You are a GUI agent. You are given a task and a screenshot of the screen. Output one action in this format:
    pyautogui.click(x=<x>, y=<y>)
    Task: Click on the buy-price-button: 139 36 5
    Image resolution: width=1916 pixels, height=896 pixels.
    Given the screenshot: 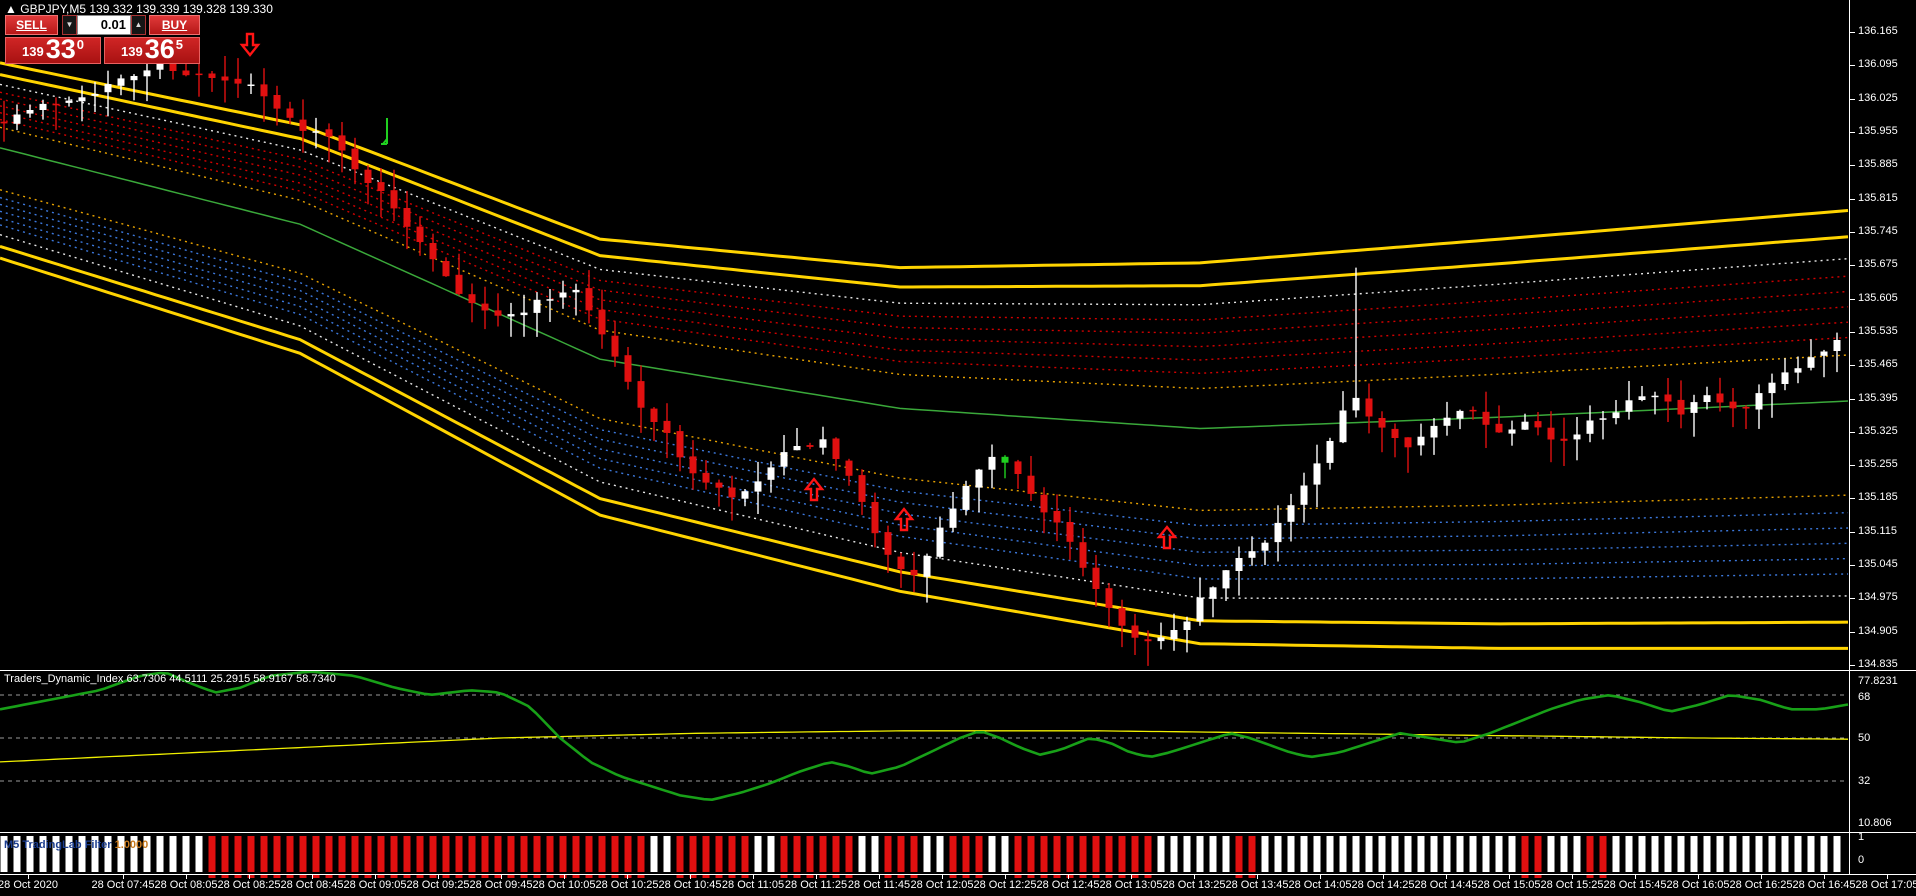 What is the action you would take?
    pyautogui.click(x=152, y=50)
    